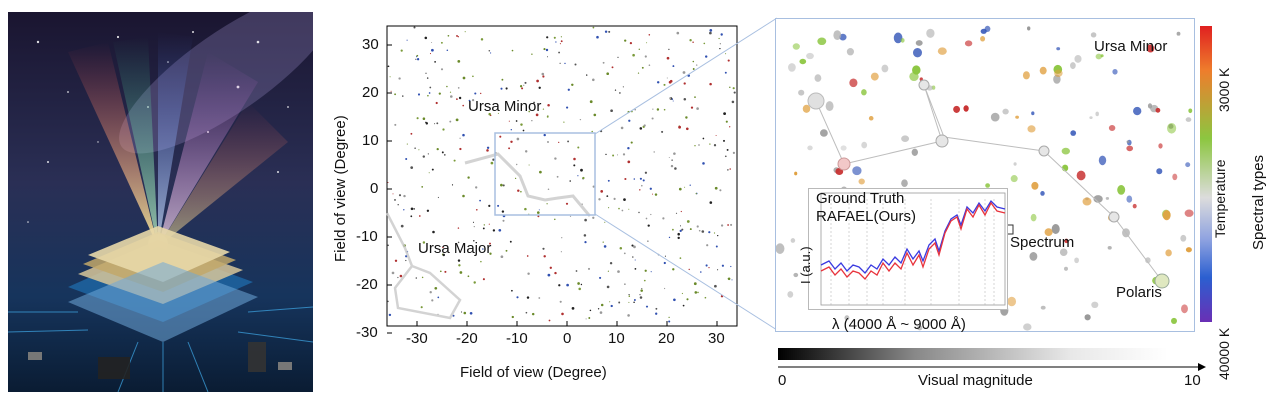 The height and width of the screenshot is (403, 1280). I want to click on zoom-connector, so click(686, 174).